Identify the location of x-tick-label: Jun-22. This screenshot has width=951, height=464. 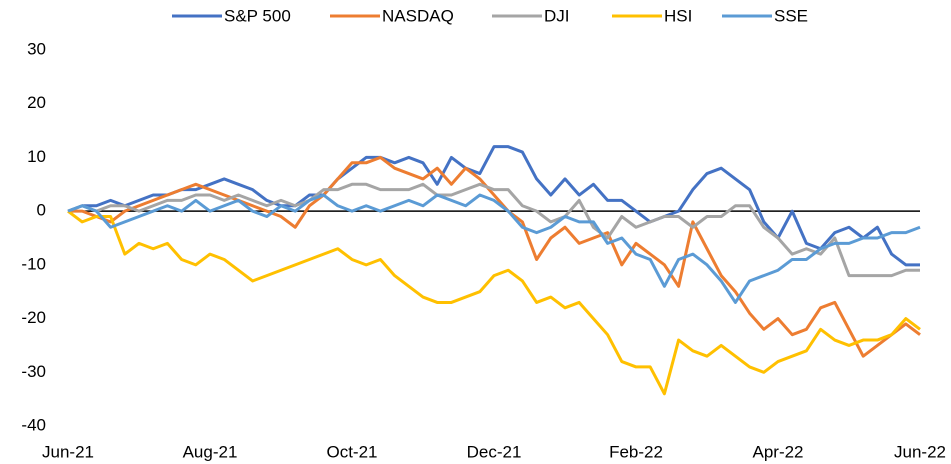
(920, 451).